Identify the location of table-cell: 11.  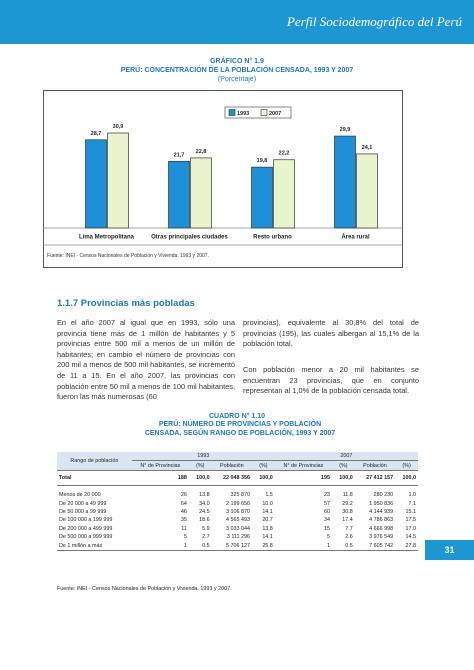
(184, 528).